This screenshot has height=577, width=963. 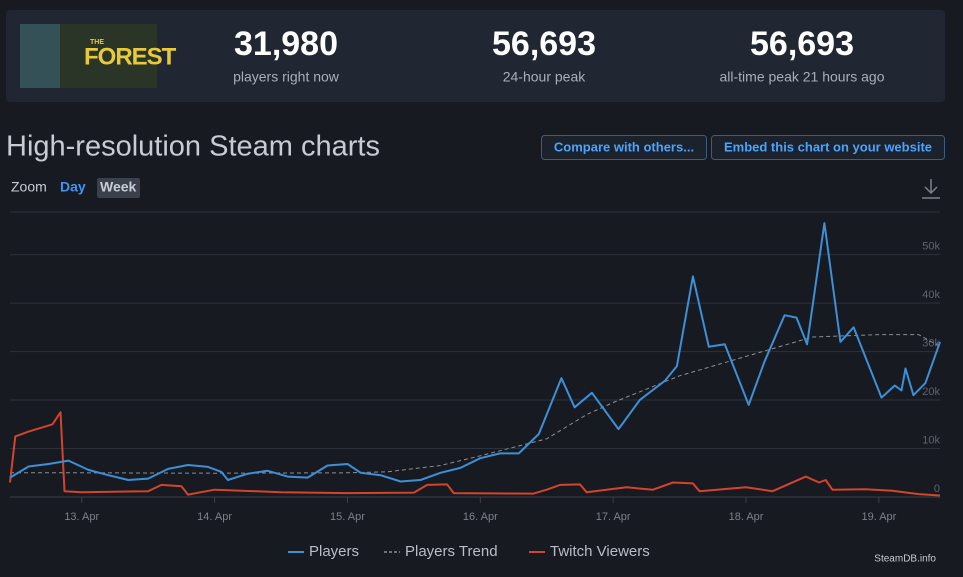 I want to click on y-tick-label: 20k, so click(x=931, y=392).